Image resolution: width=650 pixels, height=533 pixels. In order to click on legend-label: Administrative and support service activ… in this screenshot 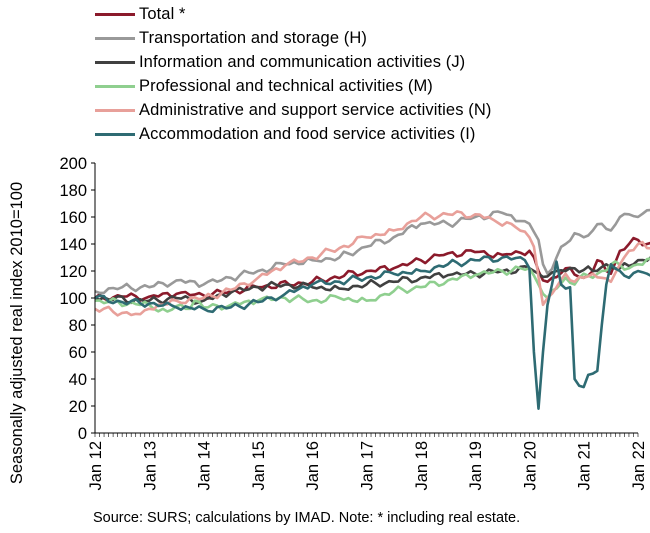, I will do `click(315, 109)`.